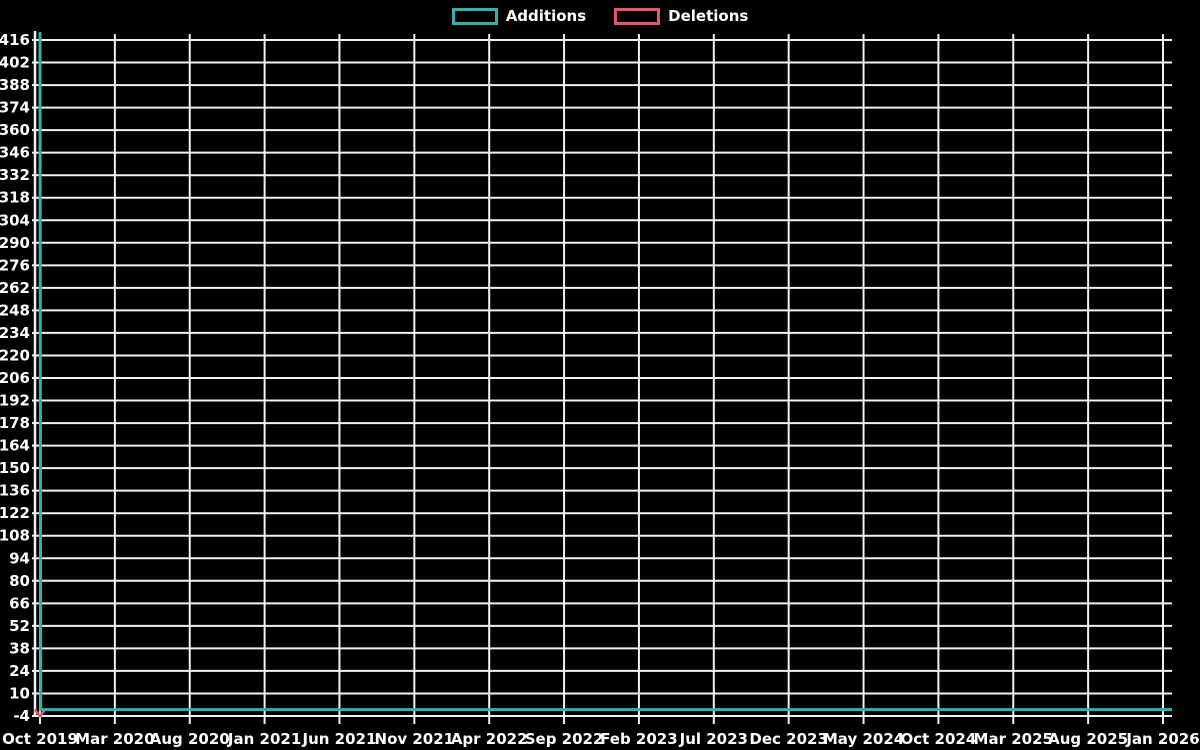 This screenshot has width=1200, height=750. Describe the element at coordinates (264, 739) in the screenshot. I see `x-axis-tick-label: Jan 2021` at that location.